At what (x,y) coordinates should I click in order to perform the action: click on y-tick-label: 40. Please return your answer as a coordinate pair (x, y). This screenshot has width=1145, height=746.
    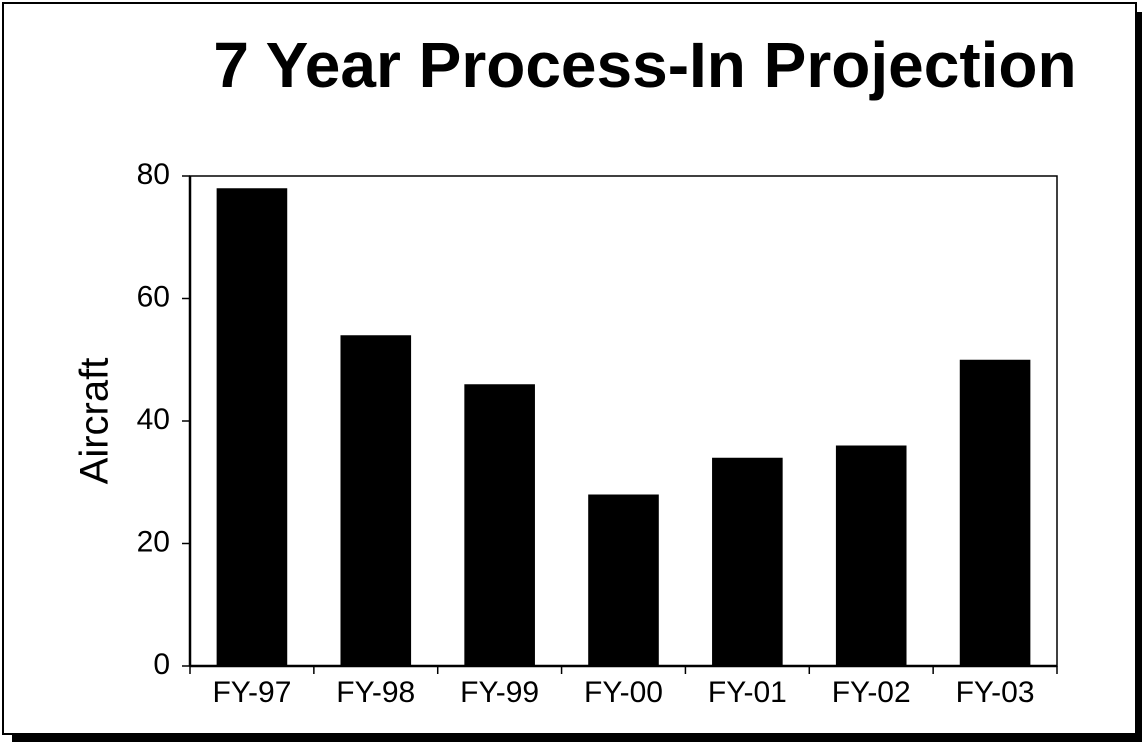
    Looking at the image, I should click on (153, 419).